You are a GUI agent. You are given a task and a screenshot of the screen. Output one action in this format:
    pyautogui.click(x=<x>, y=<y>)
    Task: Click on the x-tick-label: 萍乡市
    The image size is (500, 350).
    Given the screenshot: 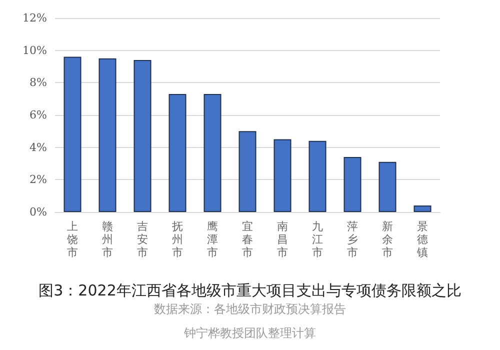 What is the action you would take?
    pyautogui.click(x=352, y=239)
    